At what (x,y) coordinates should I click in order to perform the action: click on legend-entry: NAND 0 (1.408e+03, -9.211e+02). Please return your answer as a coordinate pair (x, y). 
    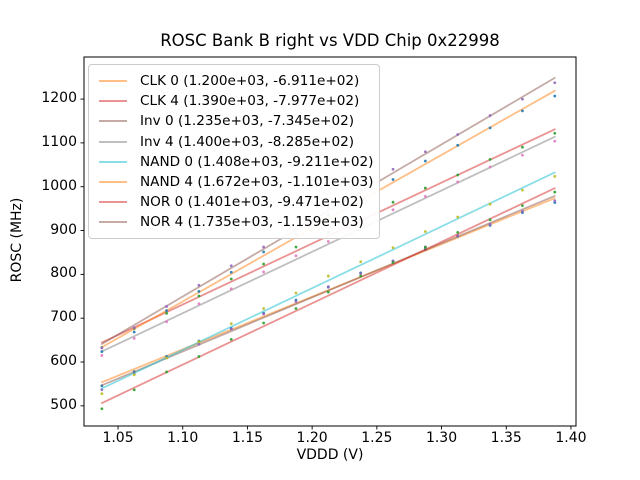
    Looking at the image, I should click on (235, 162).